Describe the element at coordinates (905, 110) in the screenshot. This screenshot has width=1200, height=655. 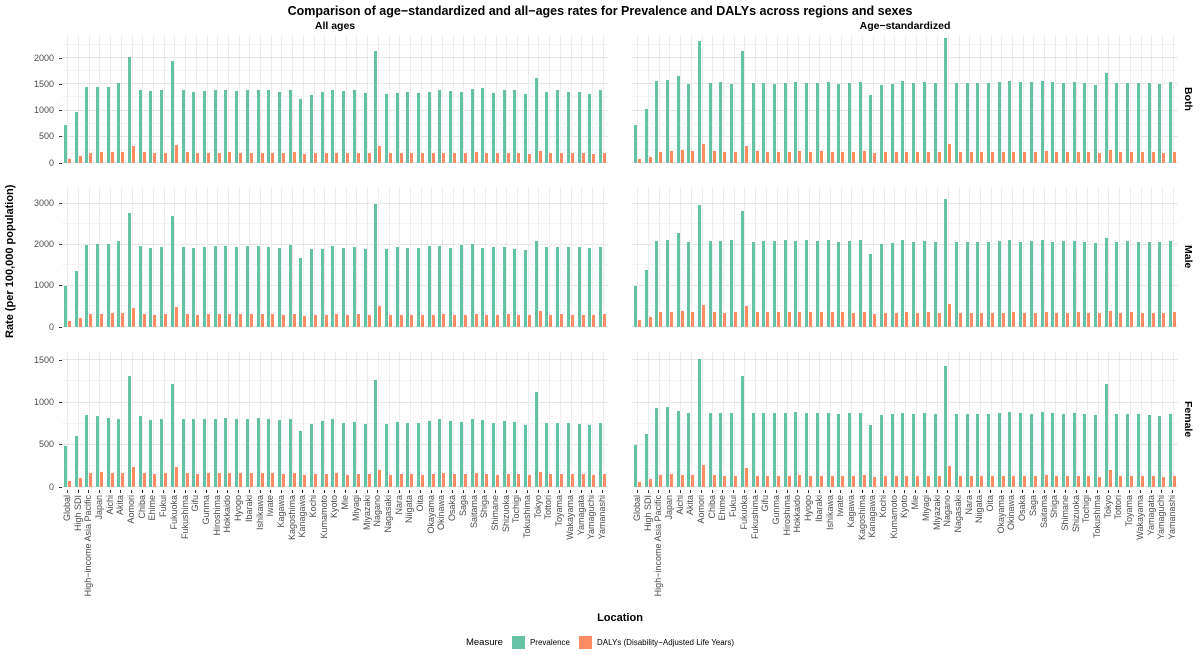
I see `gridline-major` at that location.